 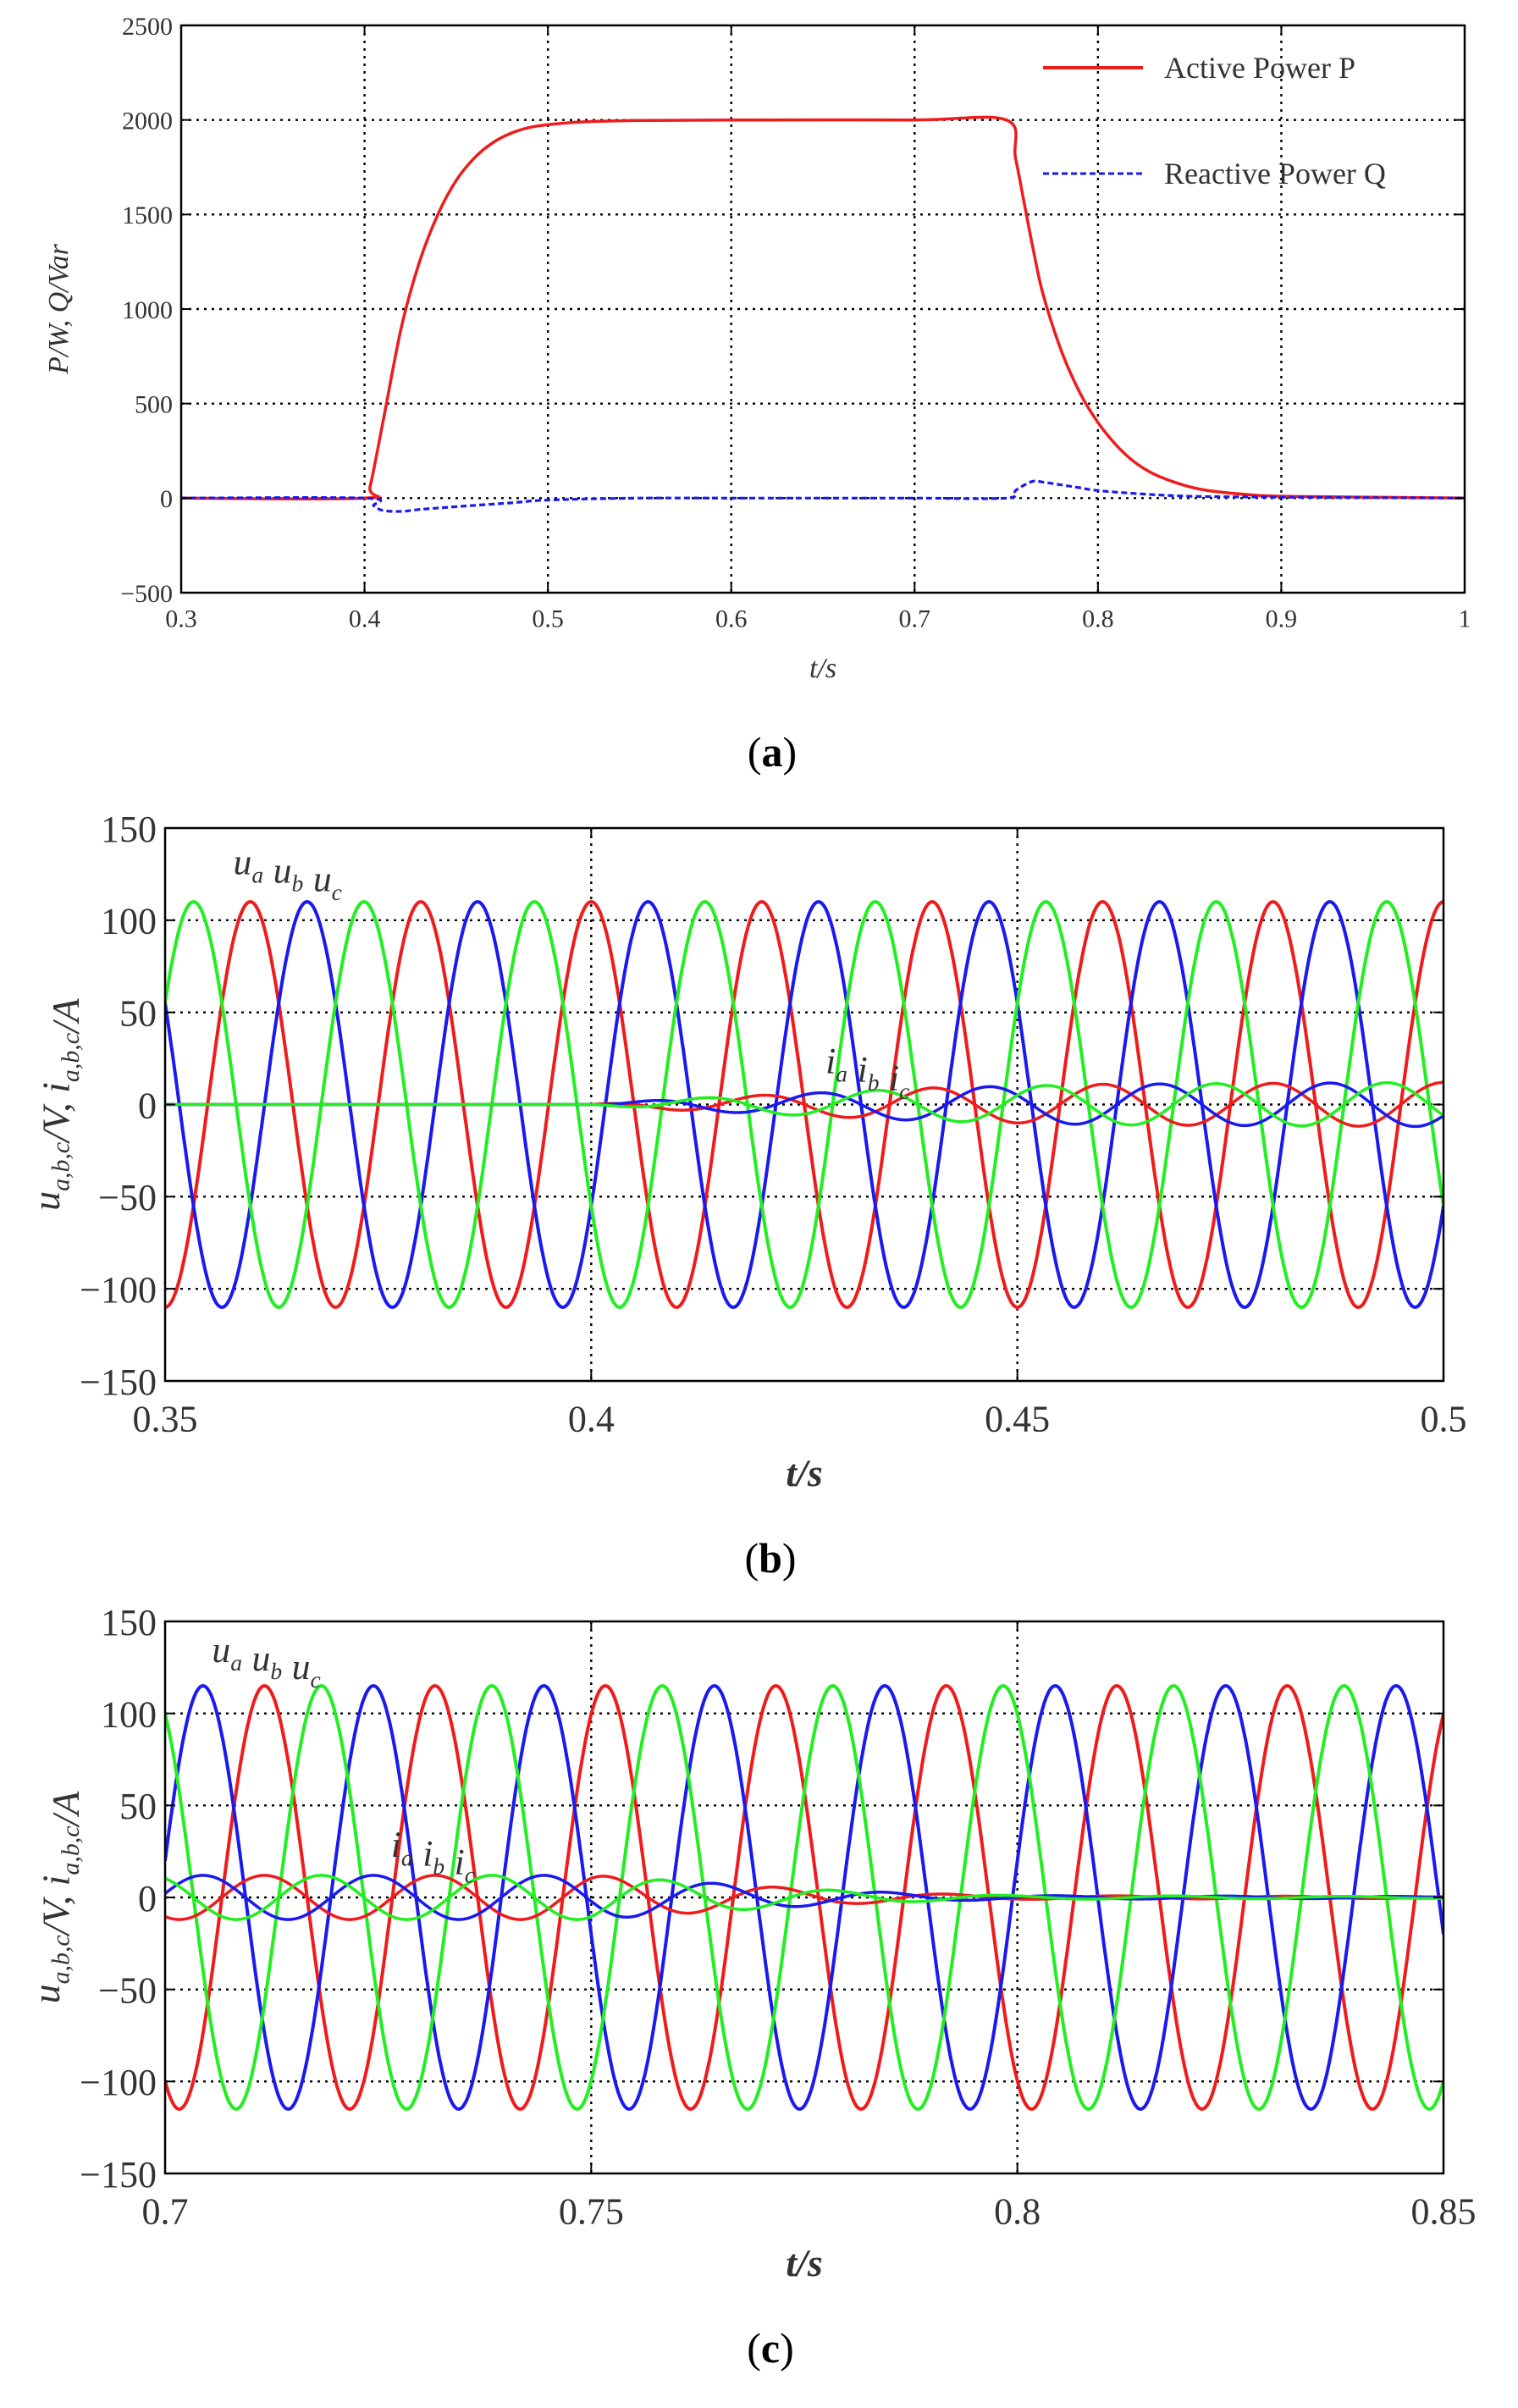 I want to click on x-tick-label: 0.35, so click(x=165, y=1418).